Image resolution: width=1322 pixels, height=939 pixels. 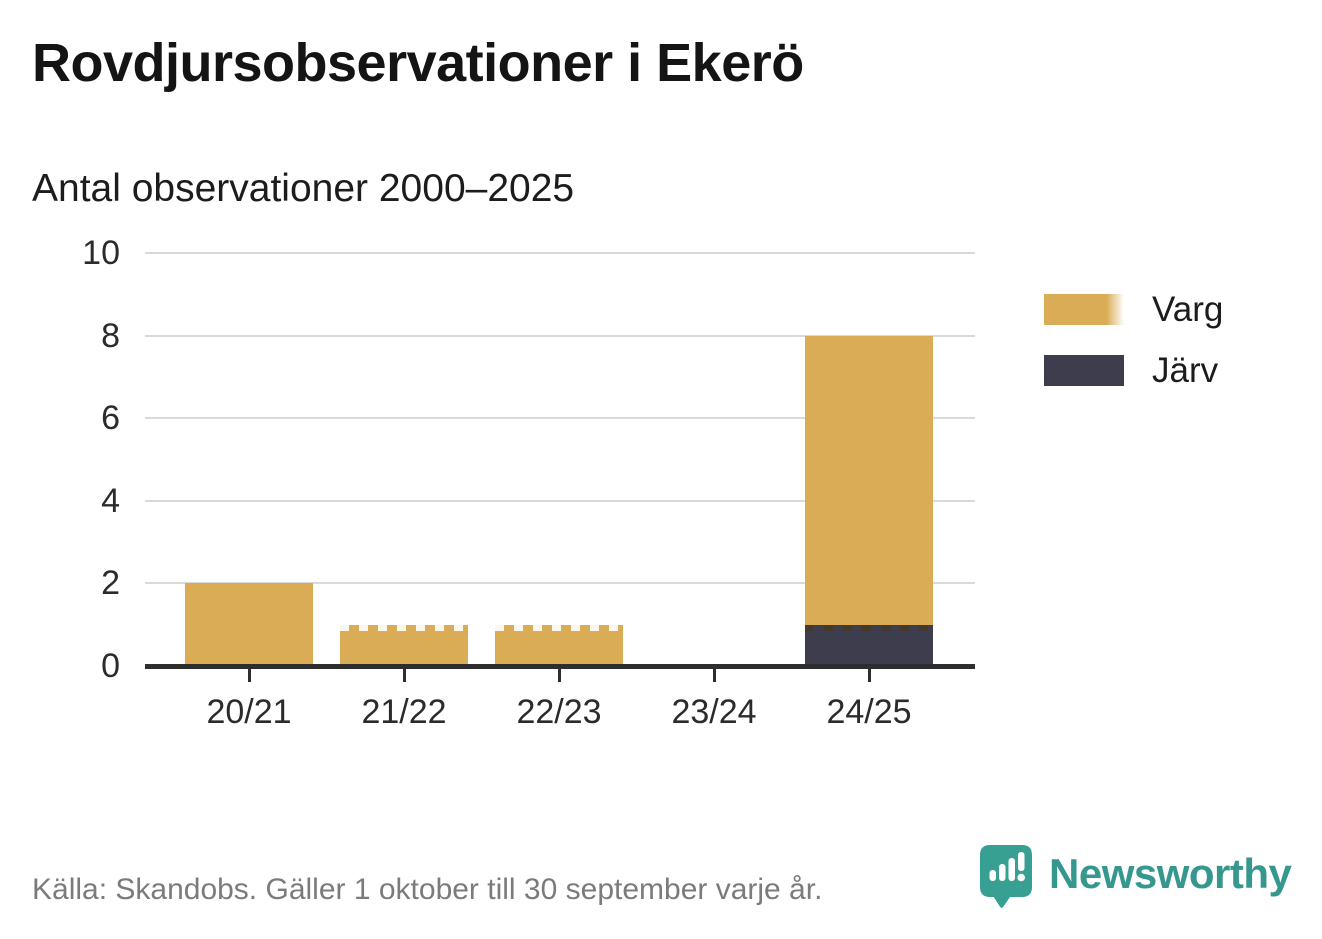 I want to click on legend-swatch-jarv, so click(x=1084, y=370).